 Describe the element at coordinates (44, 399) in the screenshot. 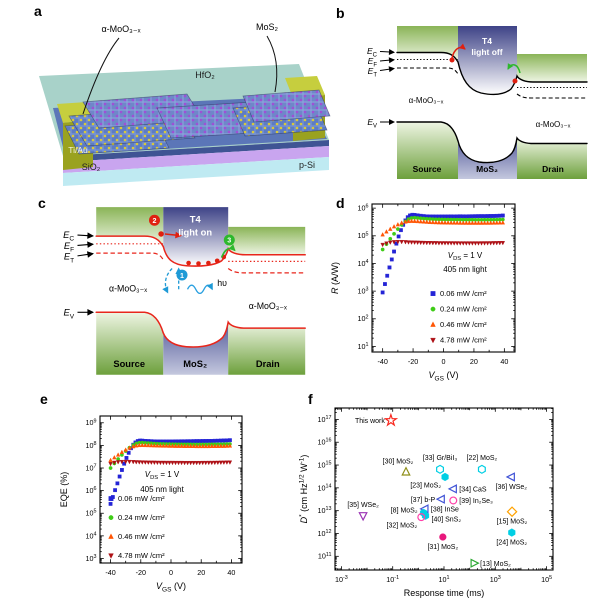

I see `panel-e-label: e` at that location.